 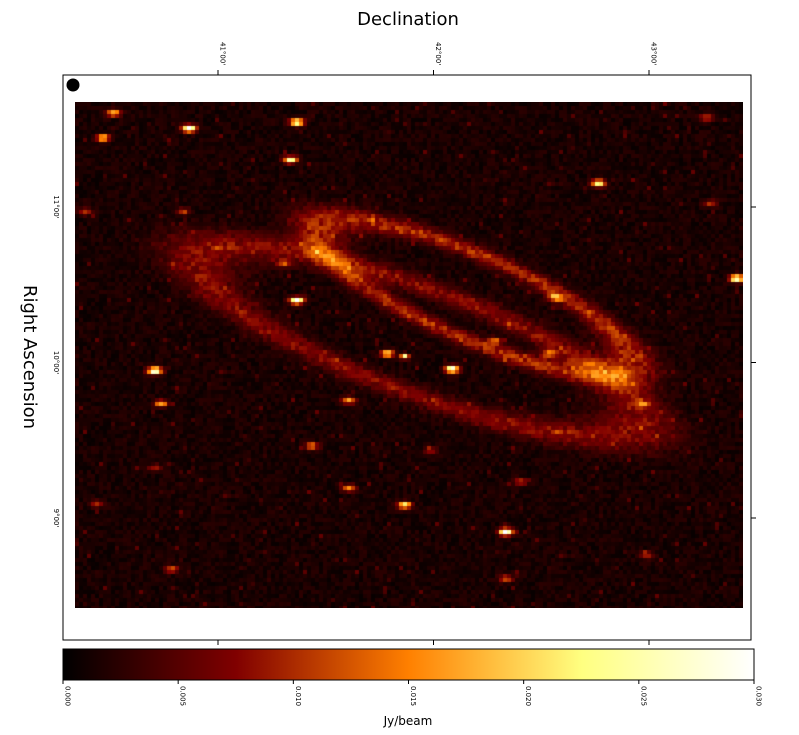 What do you see at coordinates (433, 642) in the screenshot?
I see `x-ticks-bottom` at bounding box center [433, 642].